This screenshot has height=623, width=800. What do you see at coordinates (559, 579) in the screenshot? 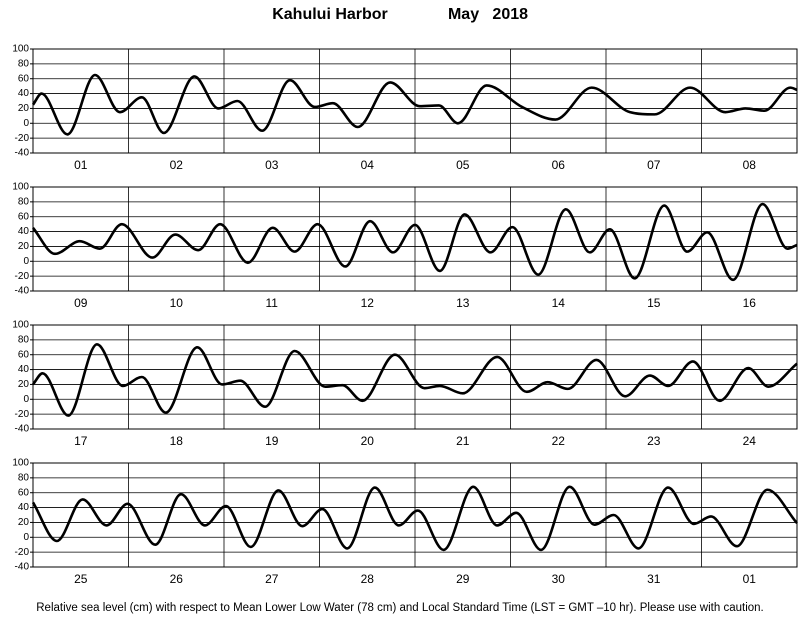
I see `x-tick-label: 30` at bounding box center [559, 579].